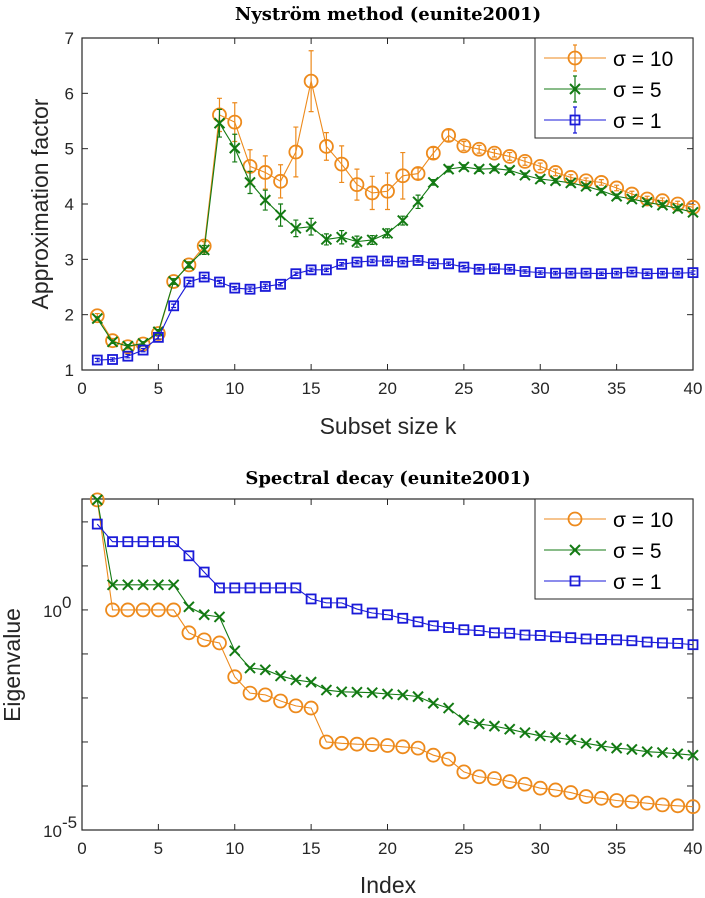 This screenshot has width=705, height=898. What do you see at coordinates (52, 611) in the screenshot?
I see `y-tick-label: 10` at bounding box center [52, 611].